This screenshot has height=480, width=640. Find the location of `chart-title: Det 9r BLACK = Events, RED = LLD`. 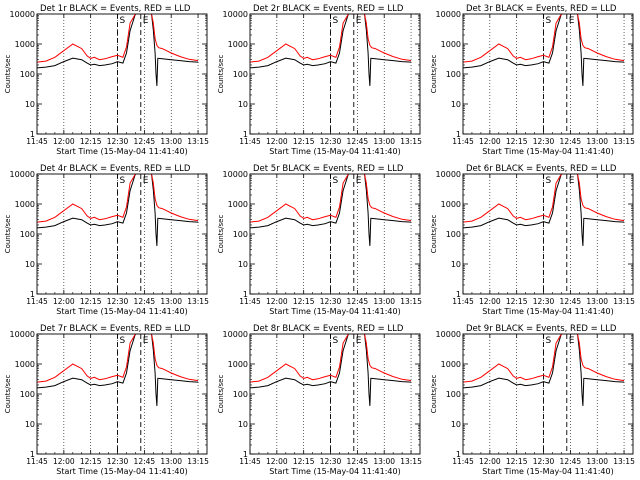

chart-title: Det 9r BLACK = Events, RED = LLD is located at coordinates (541, 329).